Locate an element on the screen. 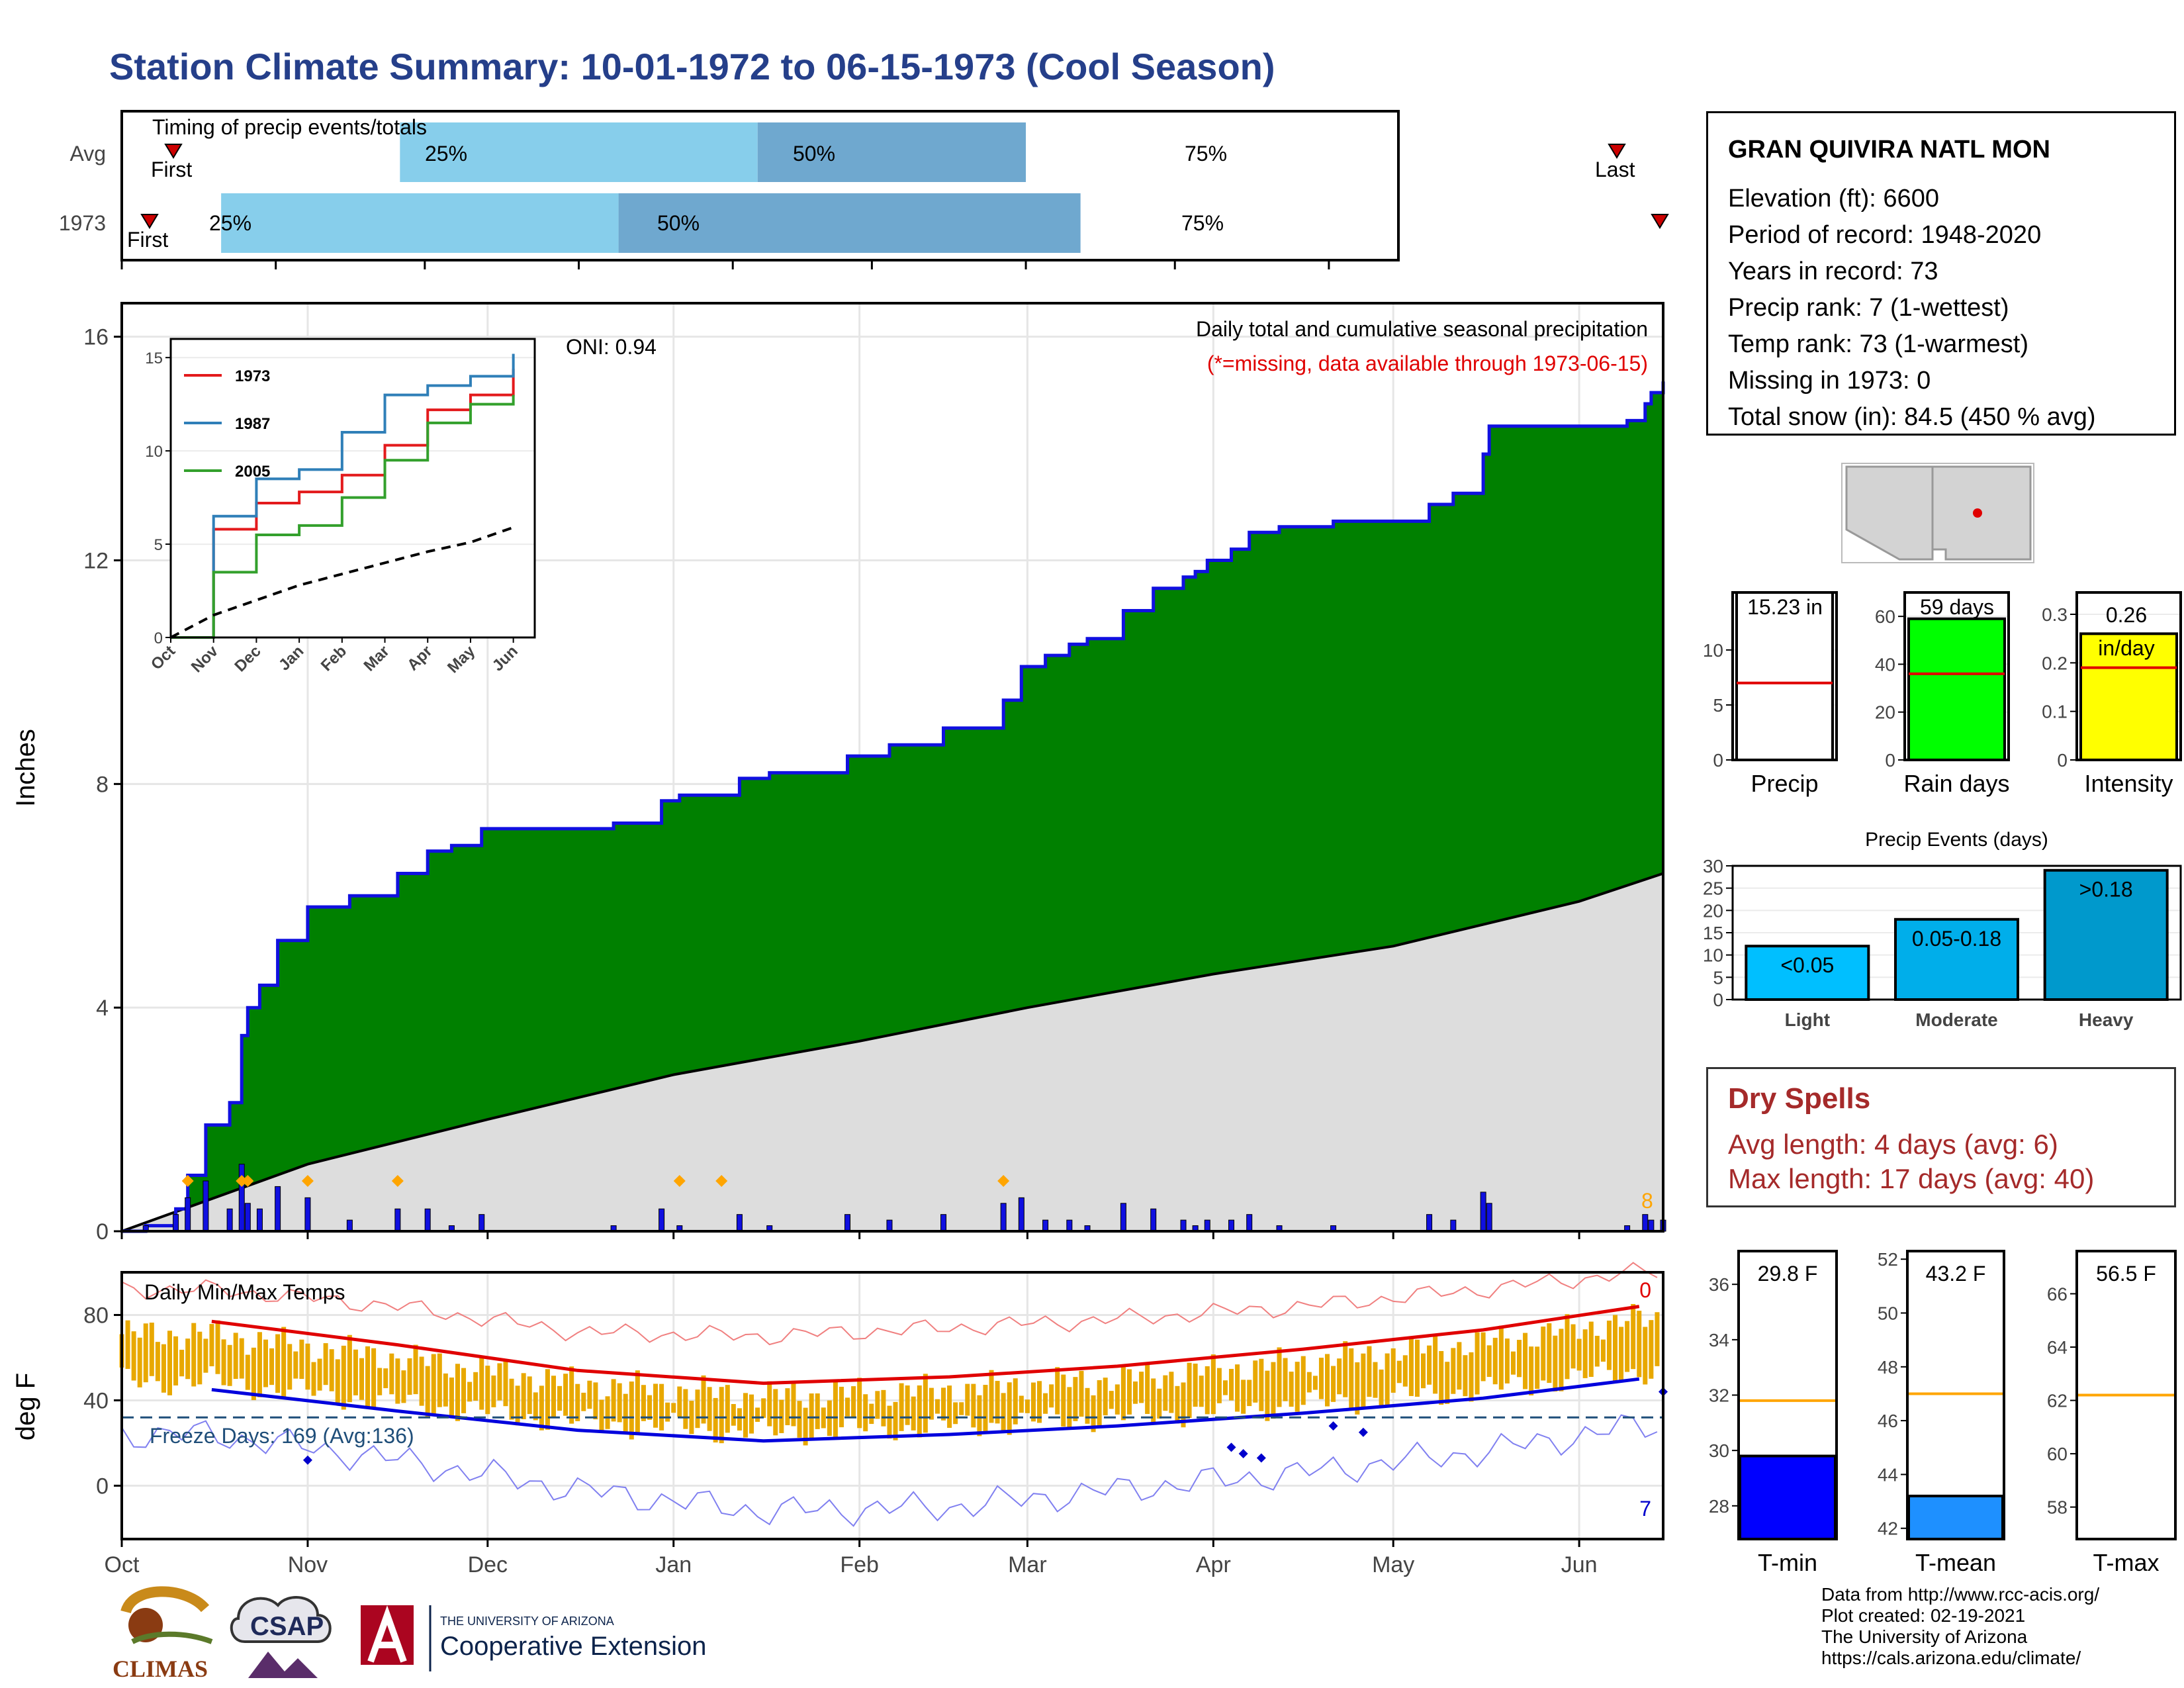  tmean-y-tick-label: 42 is located at coordinates (1888, 1529).